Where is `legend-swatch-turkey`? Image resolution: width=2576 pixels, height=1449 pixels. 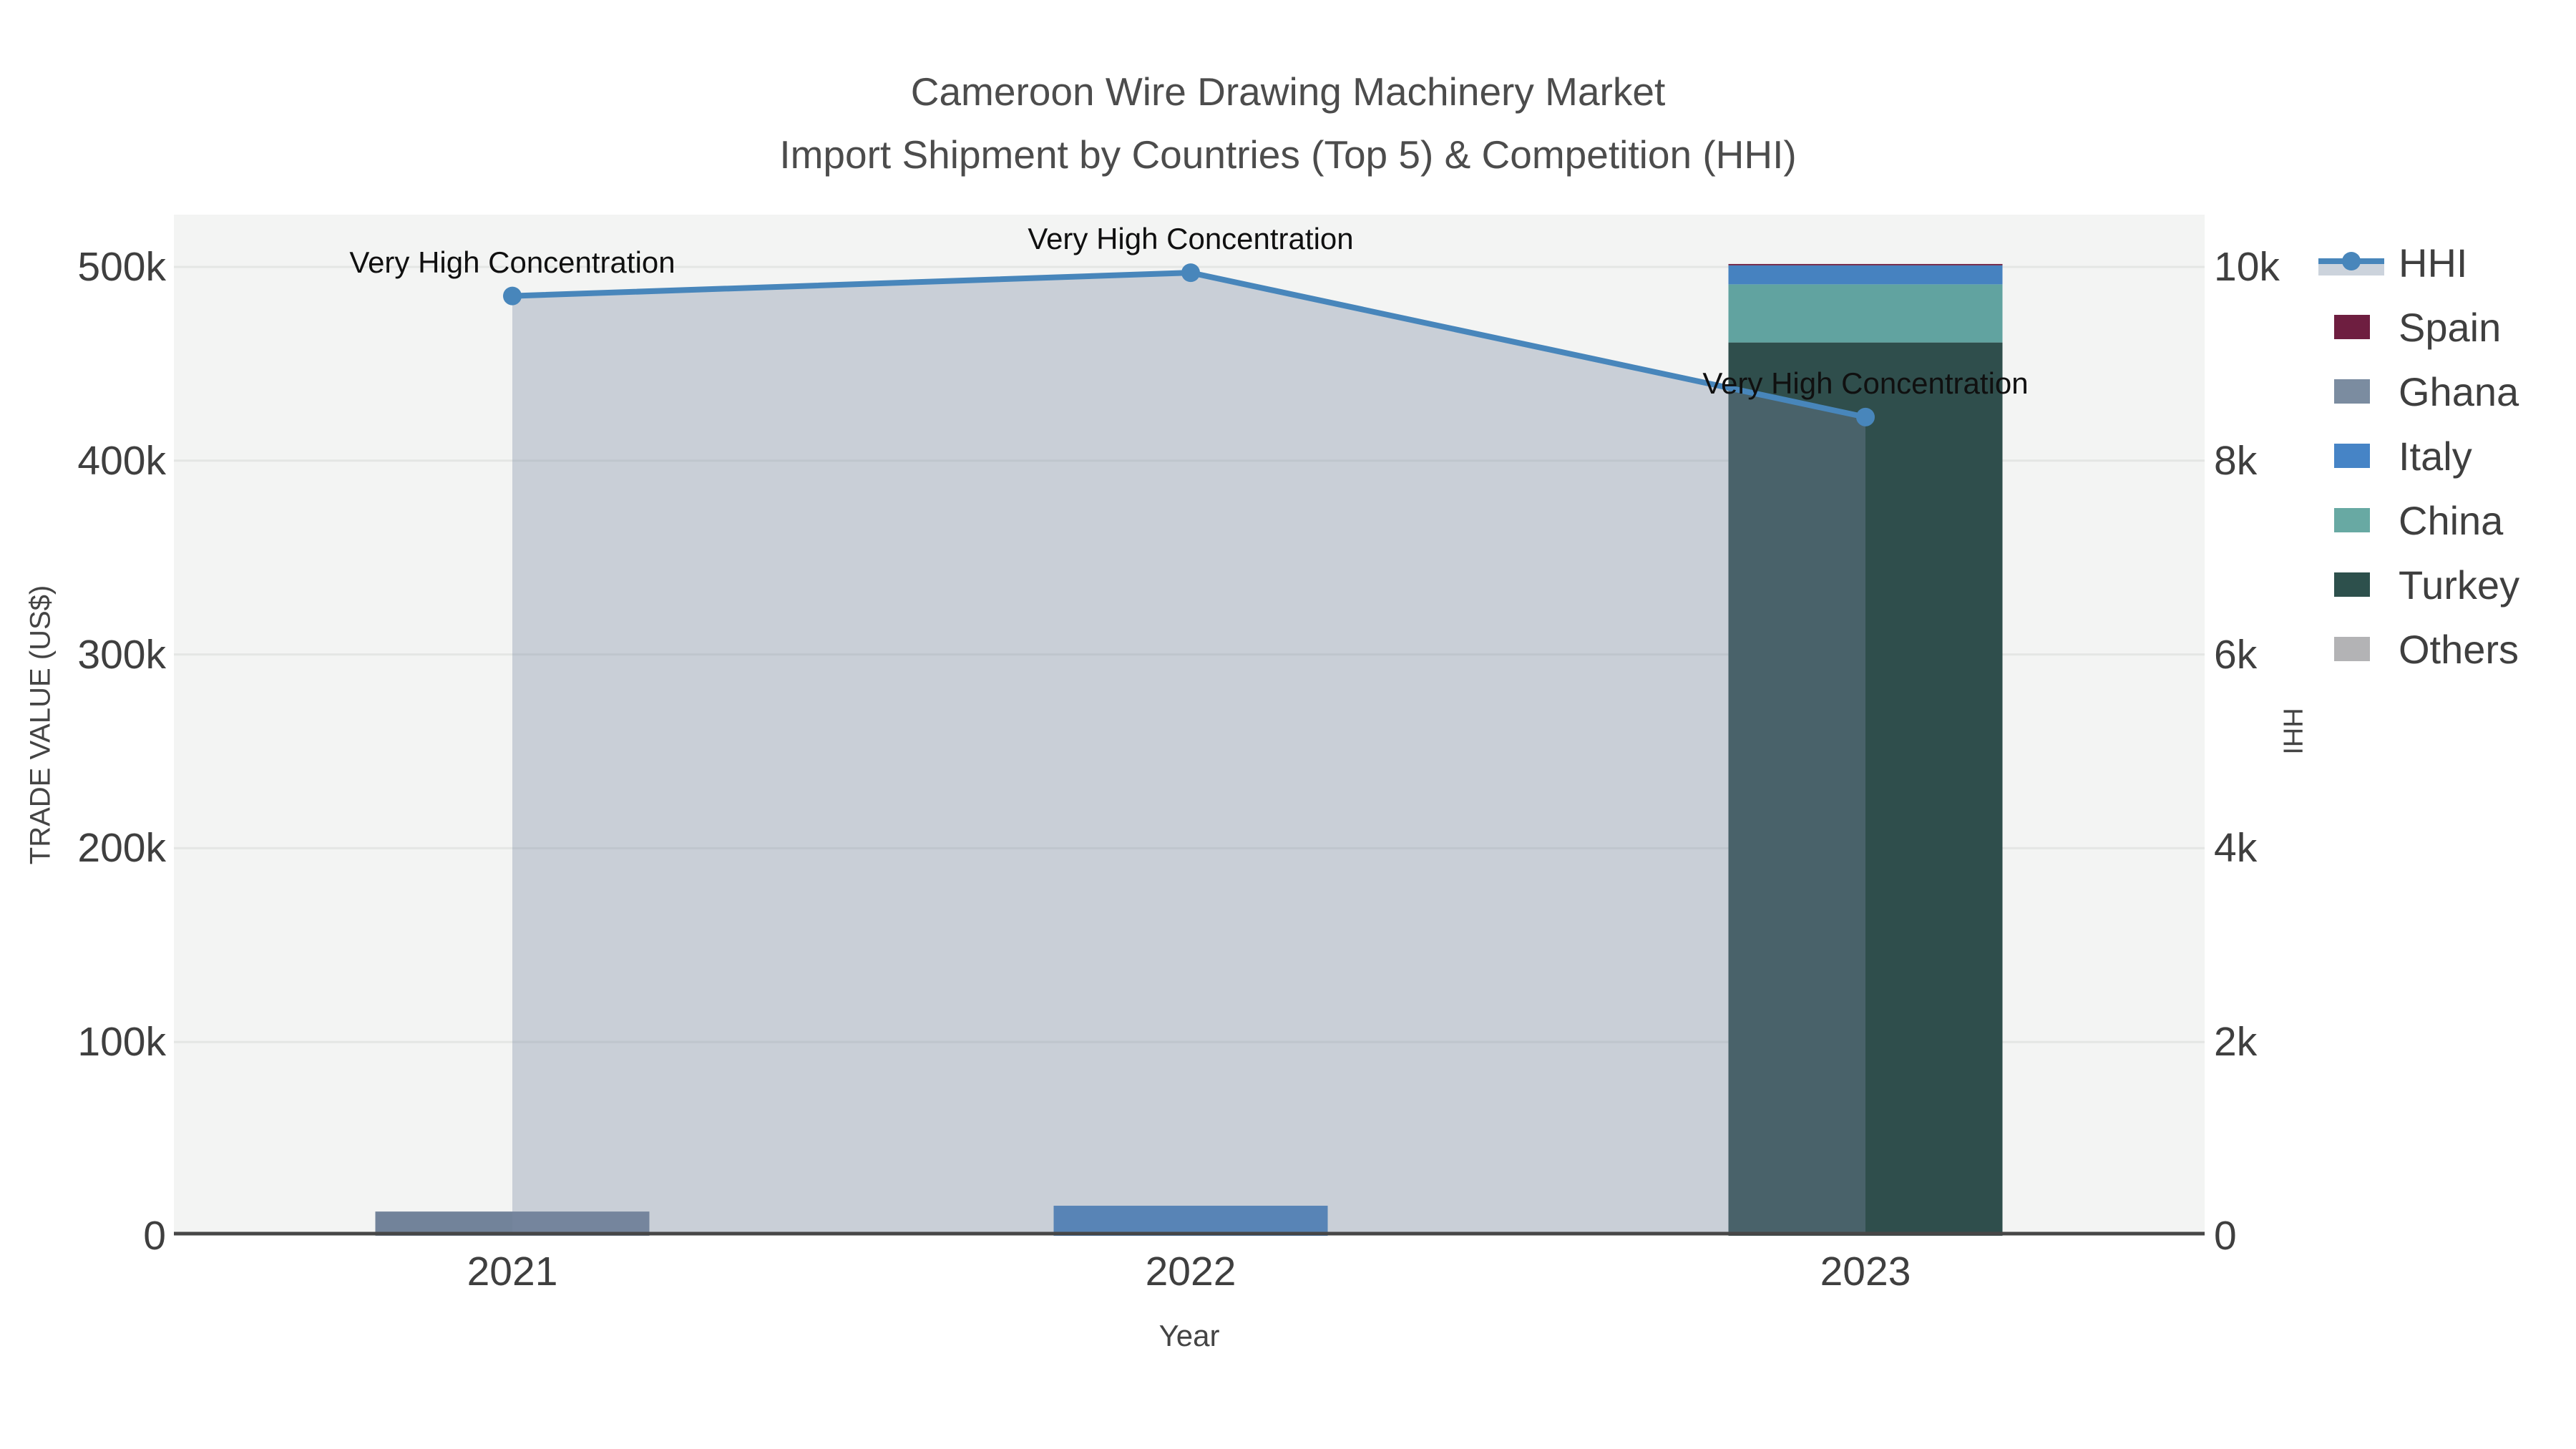
legend-swatch-turkey is located at coordinates (2352, 584).